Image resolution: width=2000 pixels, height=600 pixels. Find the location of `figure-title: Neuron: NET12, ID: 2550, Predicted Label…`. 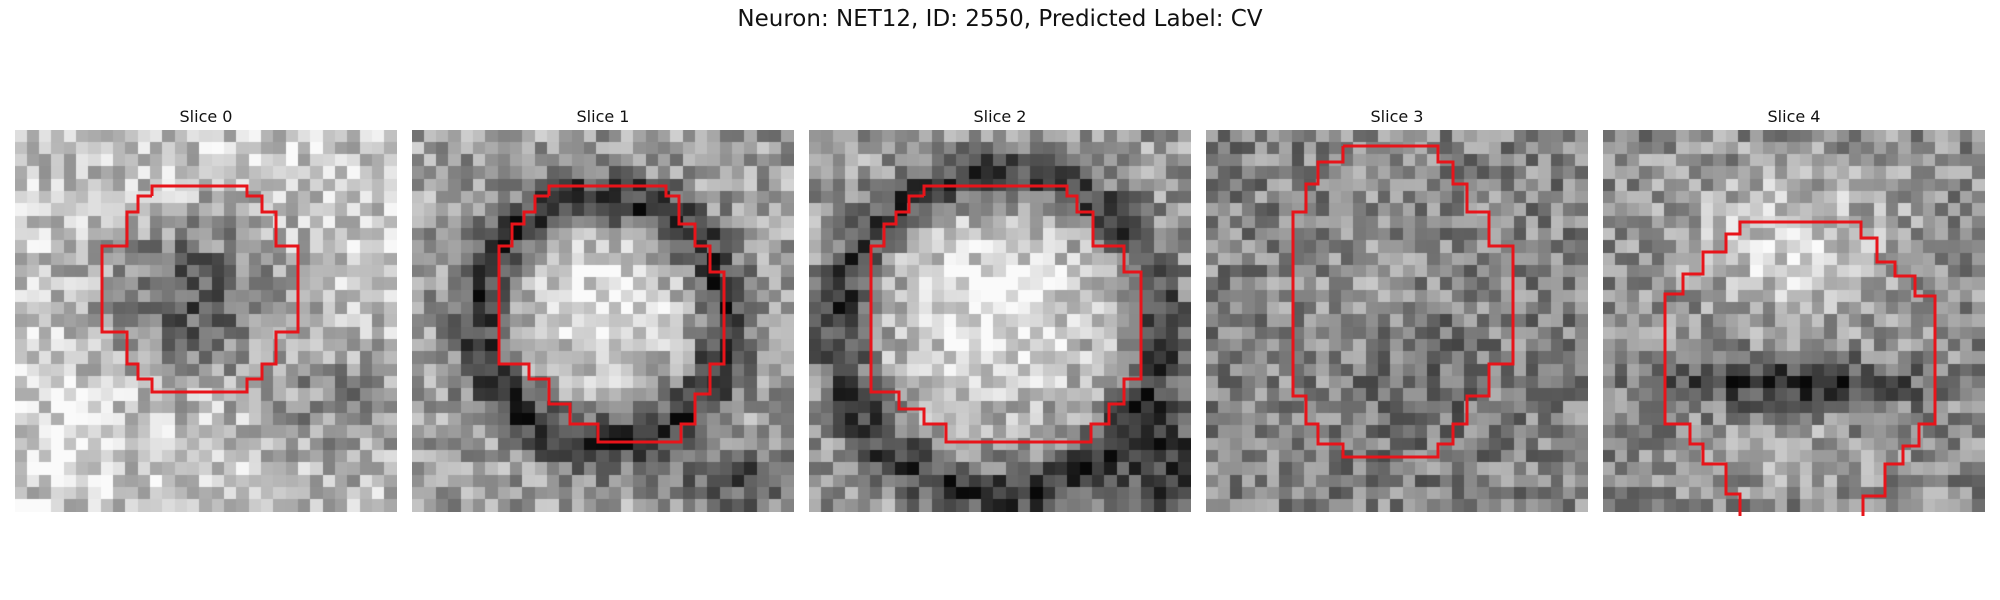

figure-title: Neuron: NET12, ID: 2550, Predicted Label… is located at coordinates (1000, 19).